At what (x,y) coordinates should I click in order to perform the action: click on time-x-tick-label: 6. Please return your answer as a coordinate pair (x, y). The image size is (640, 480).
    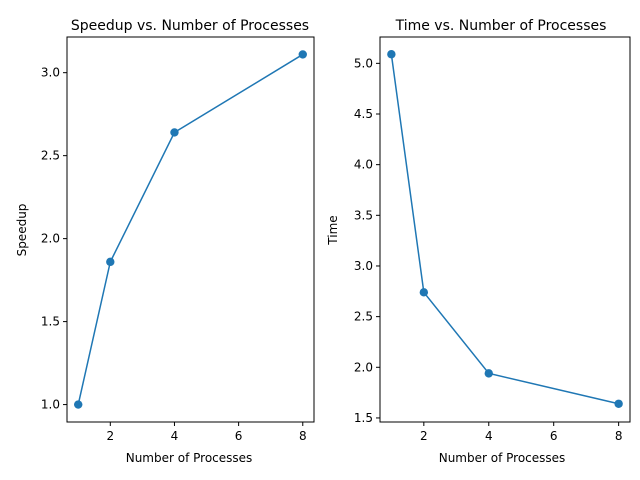
    Looking at the image, I should click on (554, 436).